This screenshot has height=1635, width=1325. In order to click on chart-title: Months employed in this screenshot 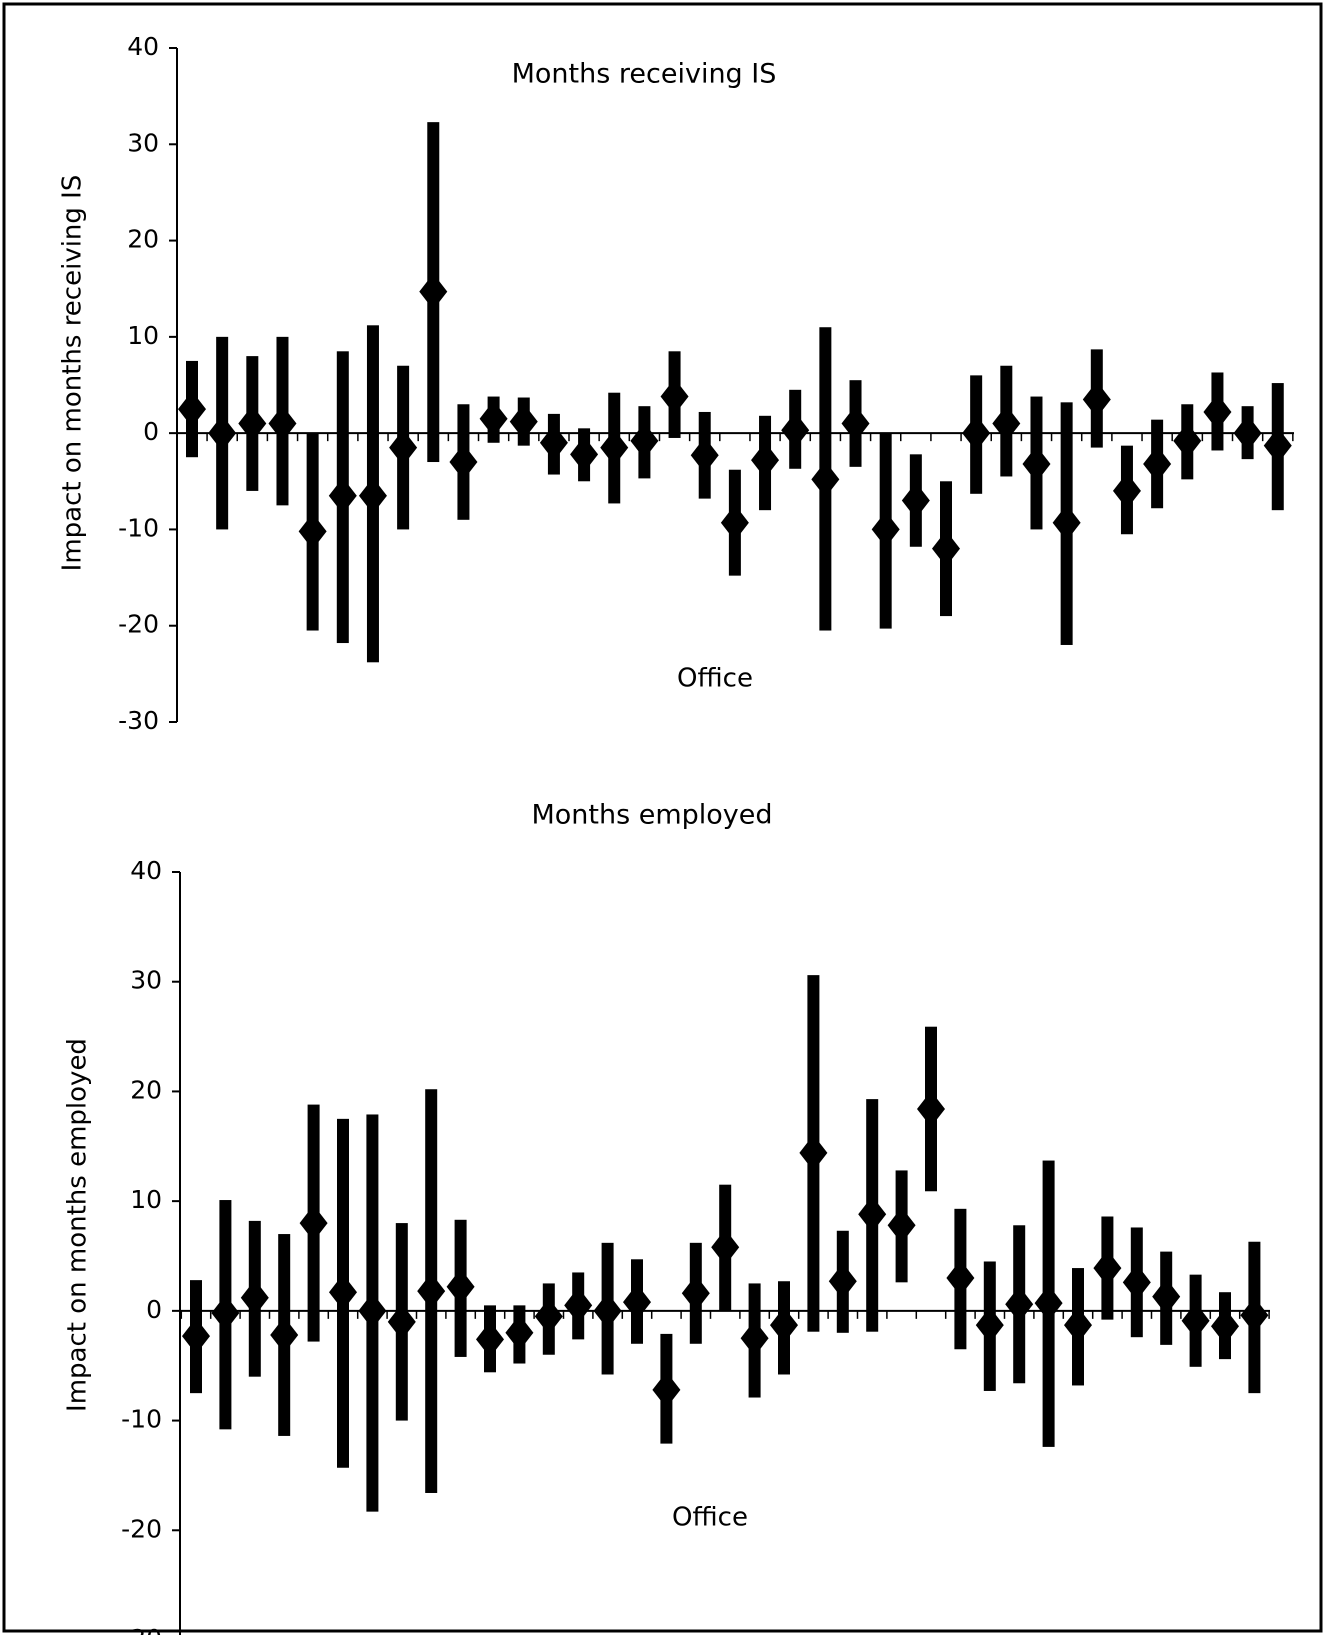, I will do `click(651, 815)`.